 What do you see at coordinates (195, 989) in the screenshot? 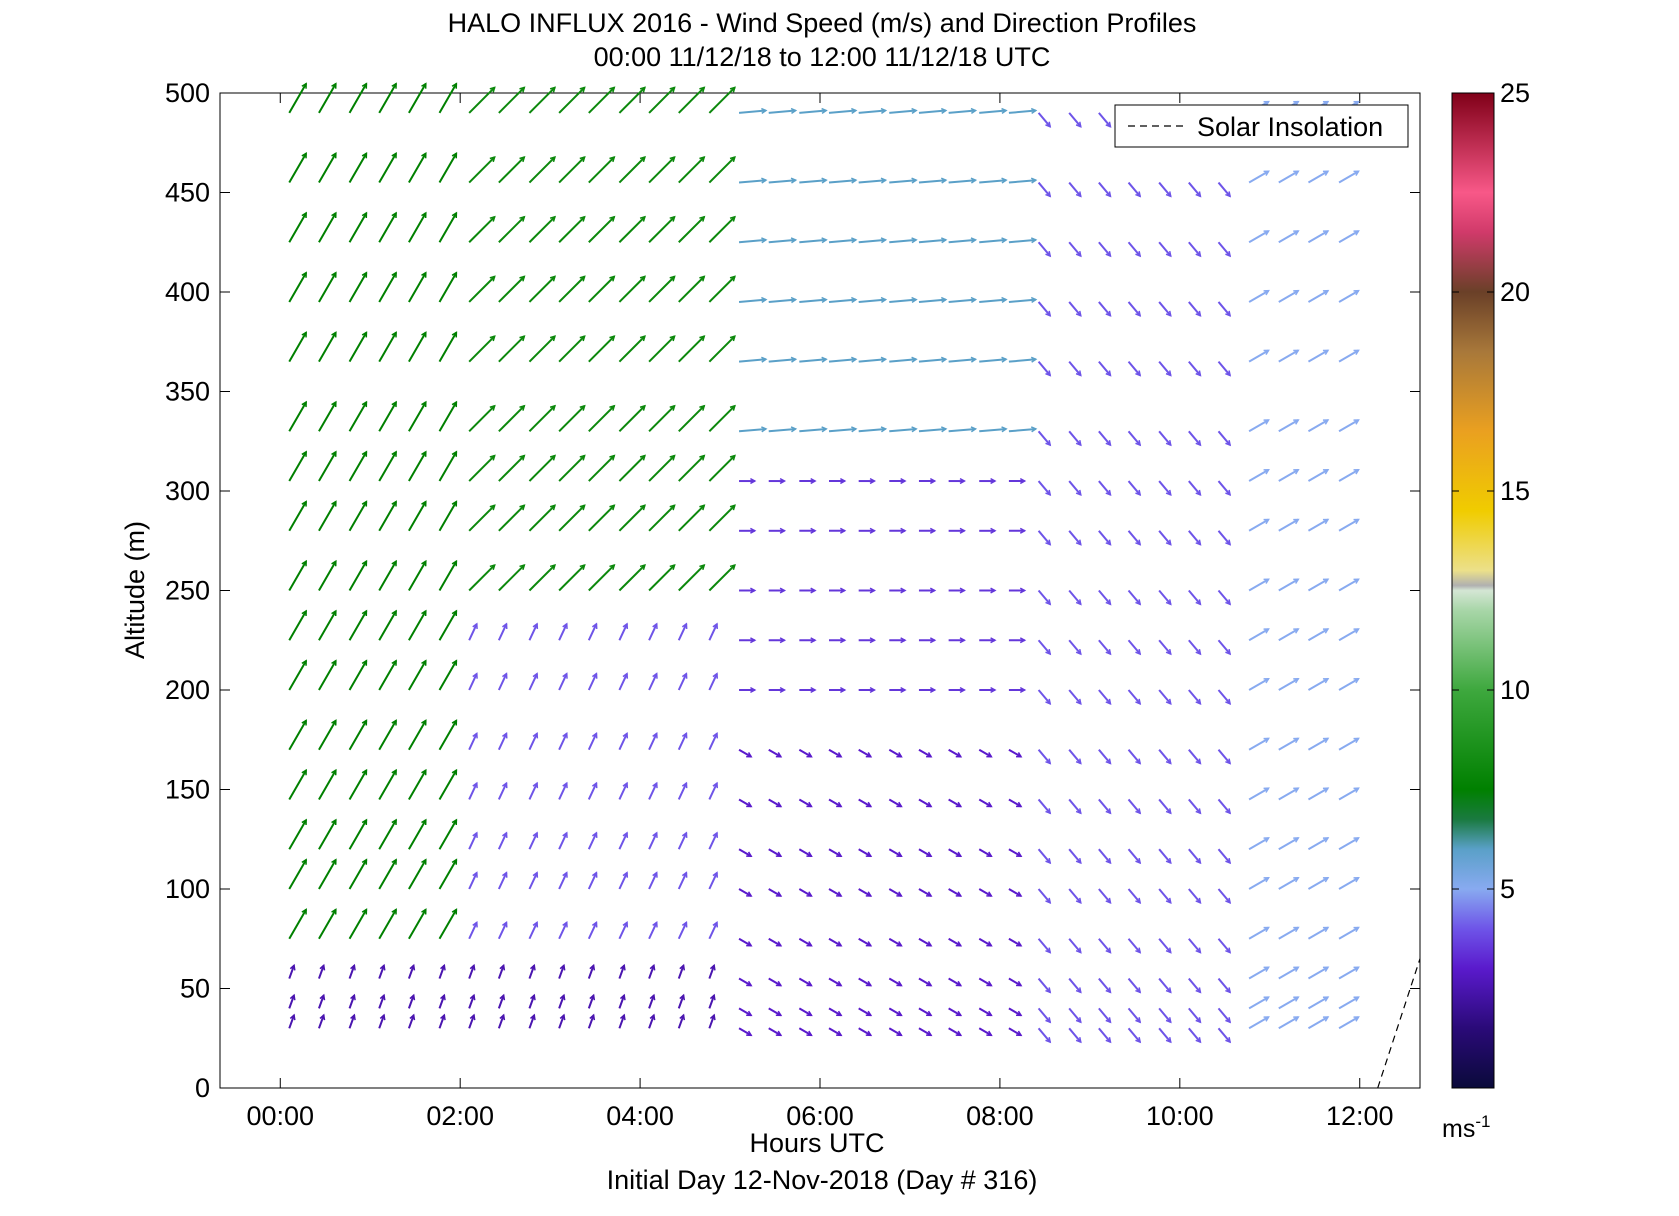
I see `y-tick-label: 50` at bounding box center [195, 989].